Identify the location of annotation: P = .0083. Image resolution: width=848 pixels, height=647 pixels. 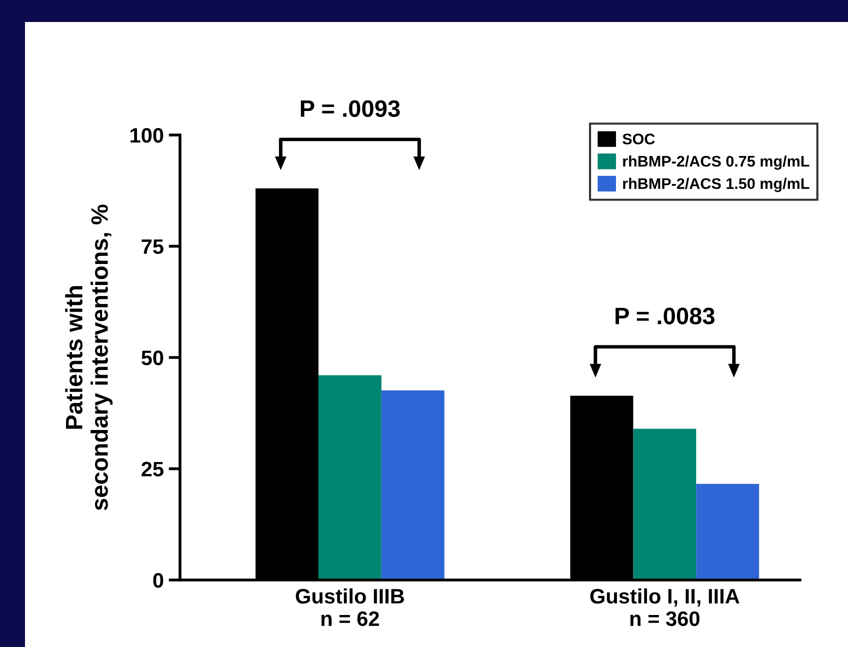
(665, 316).